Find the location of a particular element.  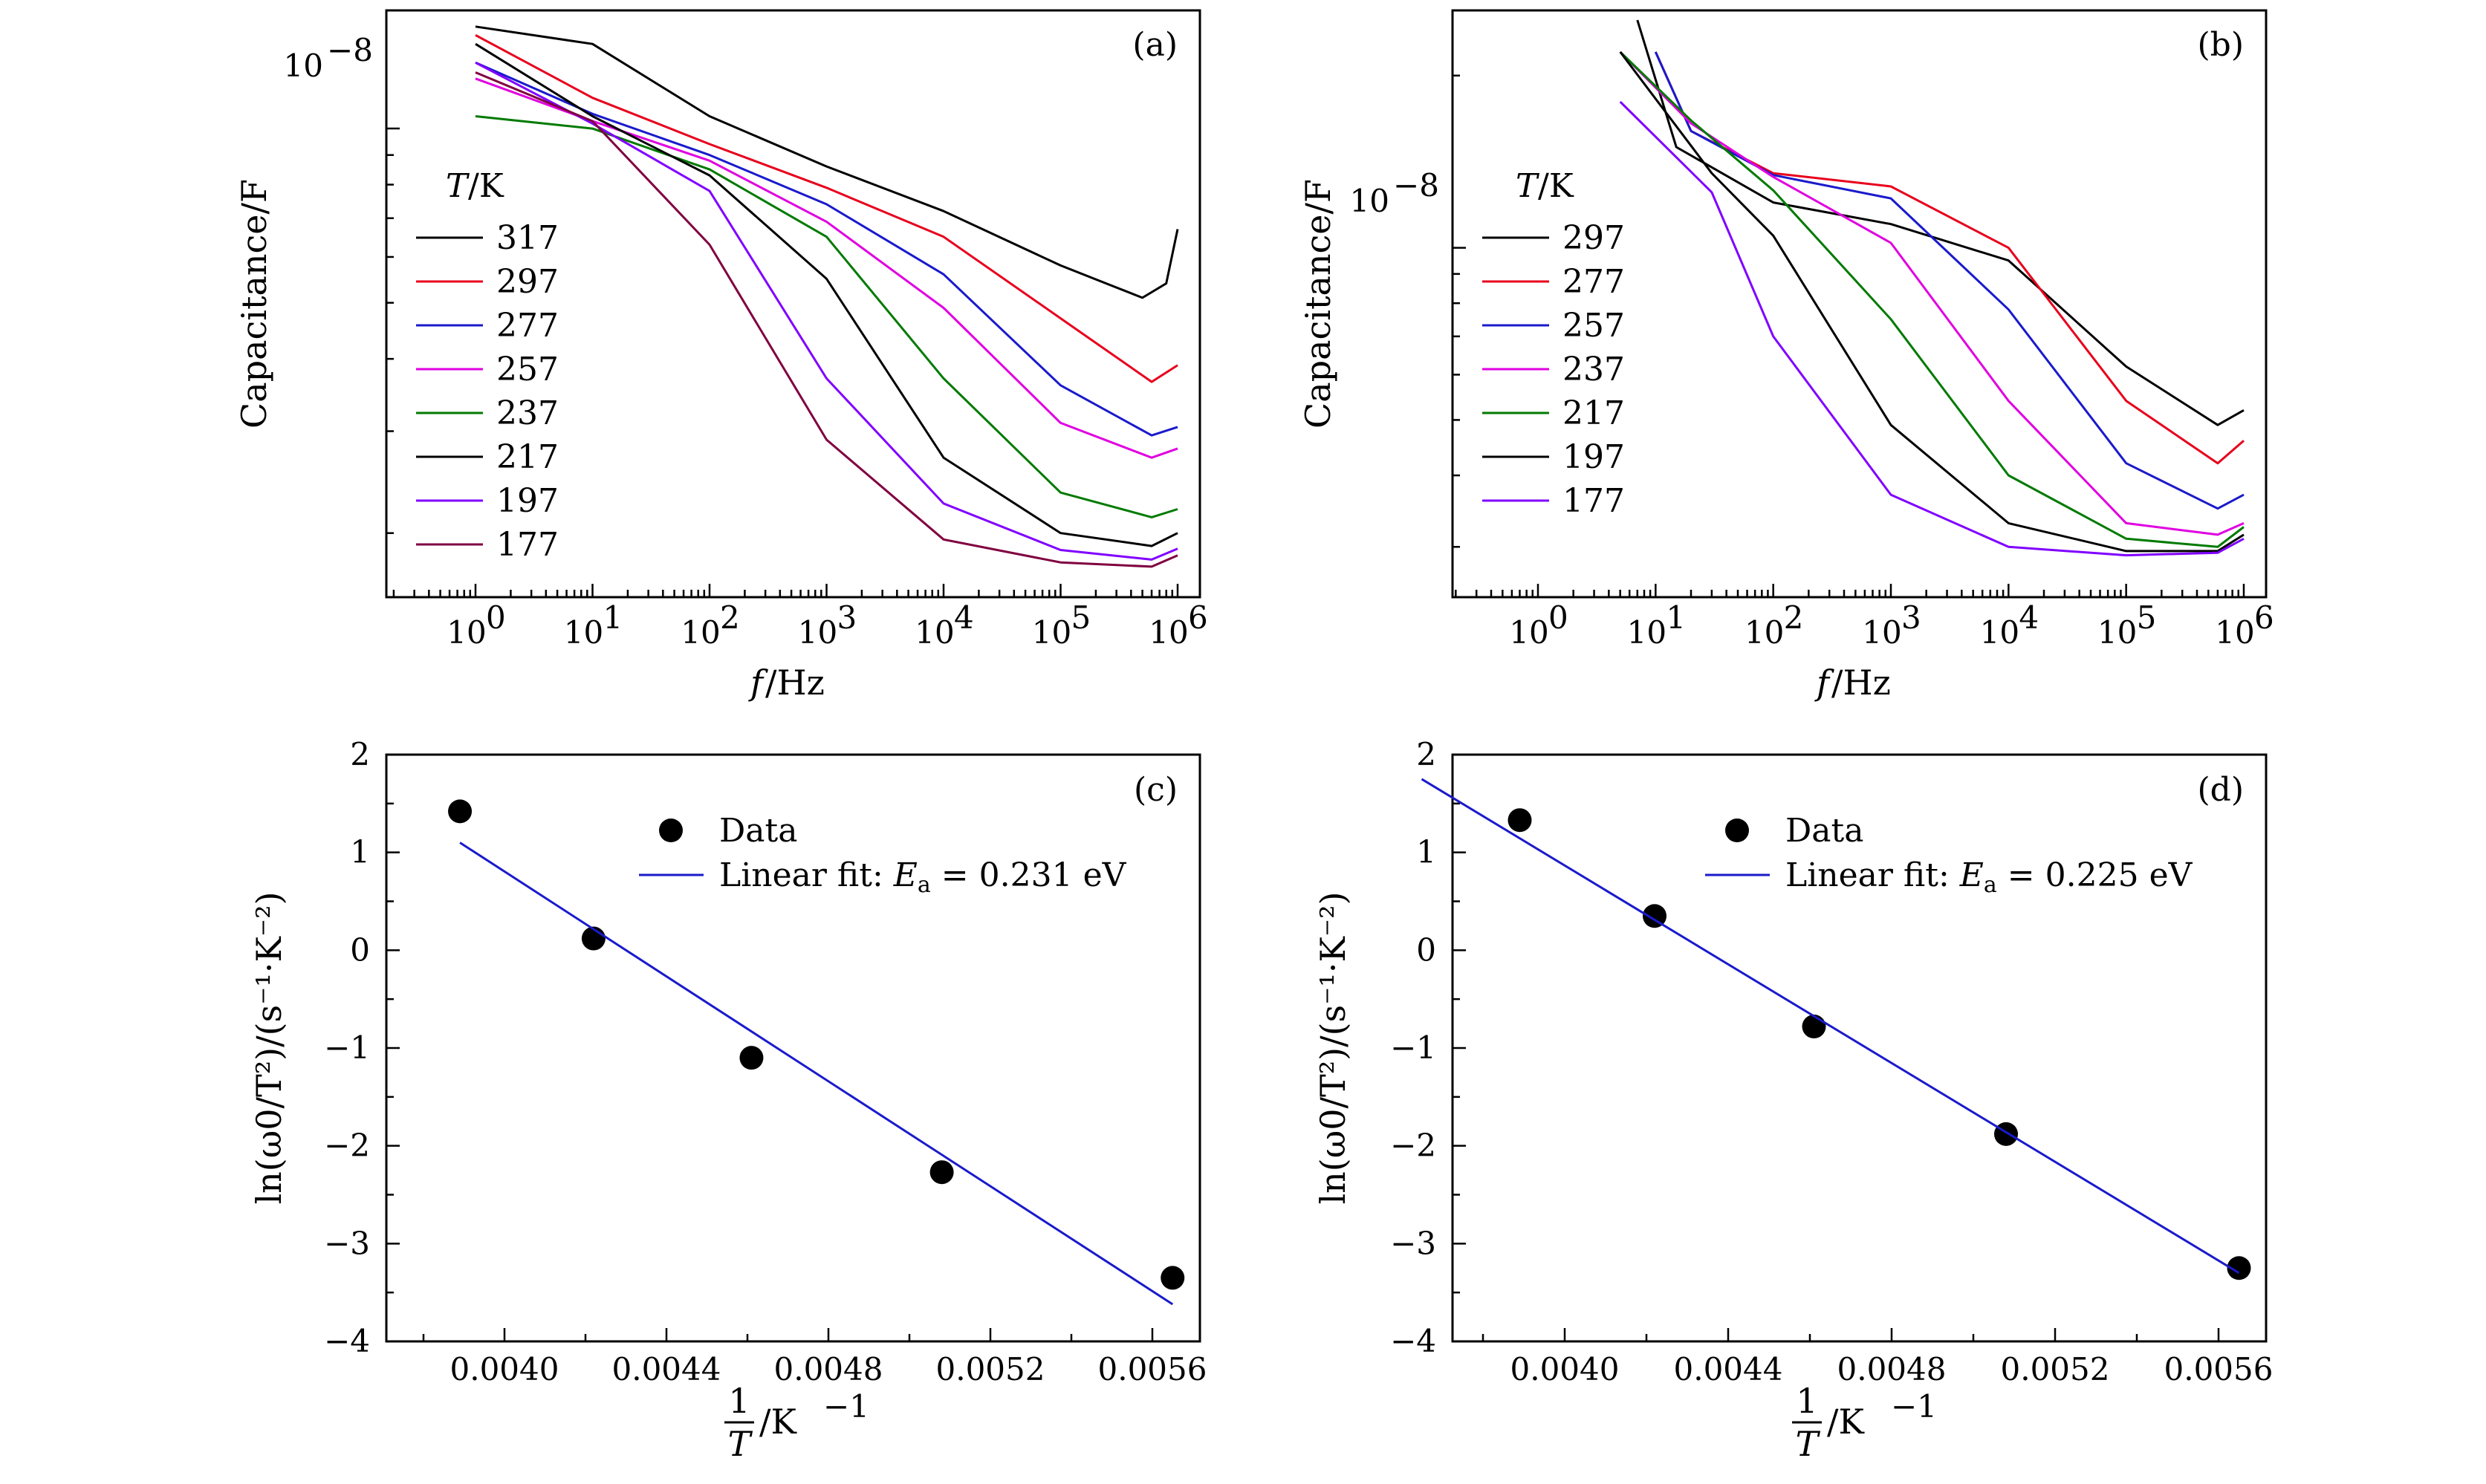

panel-label-c: (c) is located at coordinates (1156, 790).